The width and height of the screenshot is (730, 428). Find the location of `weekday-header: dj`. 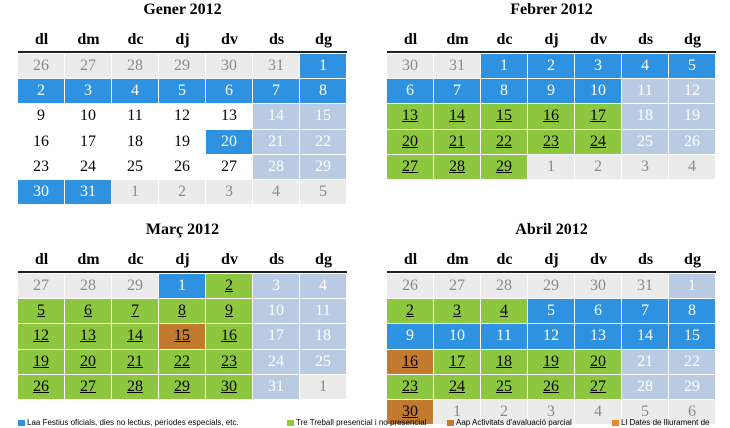

weekday-header: dj is located at coordinates (182, 39).